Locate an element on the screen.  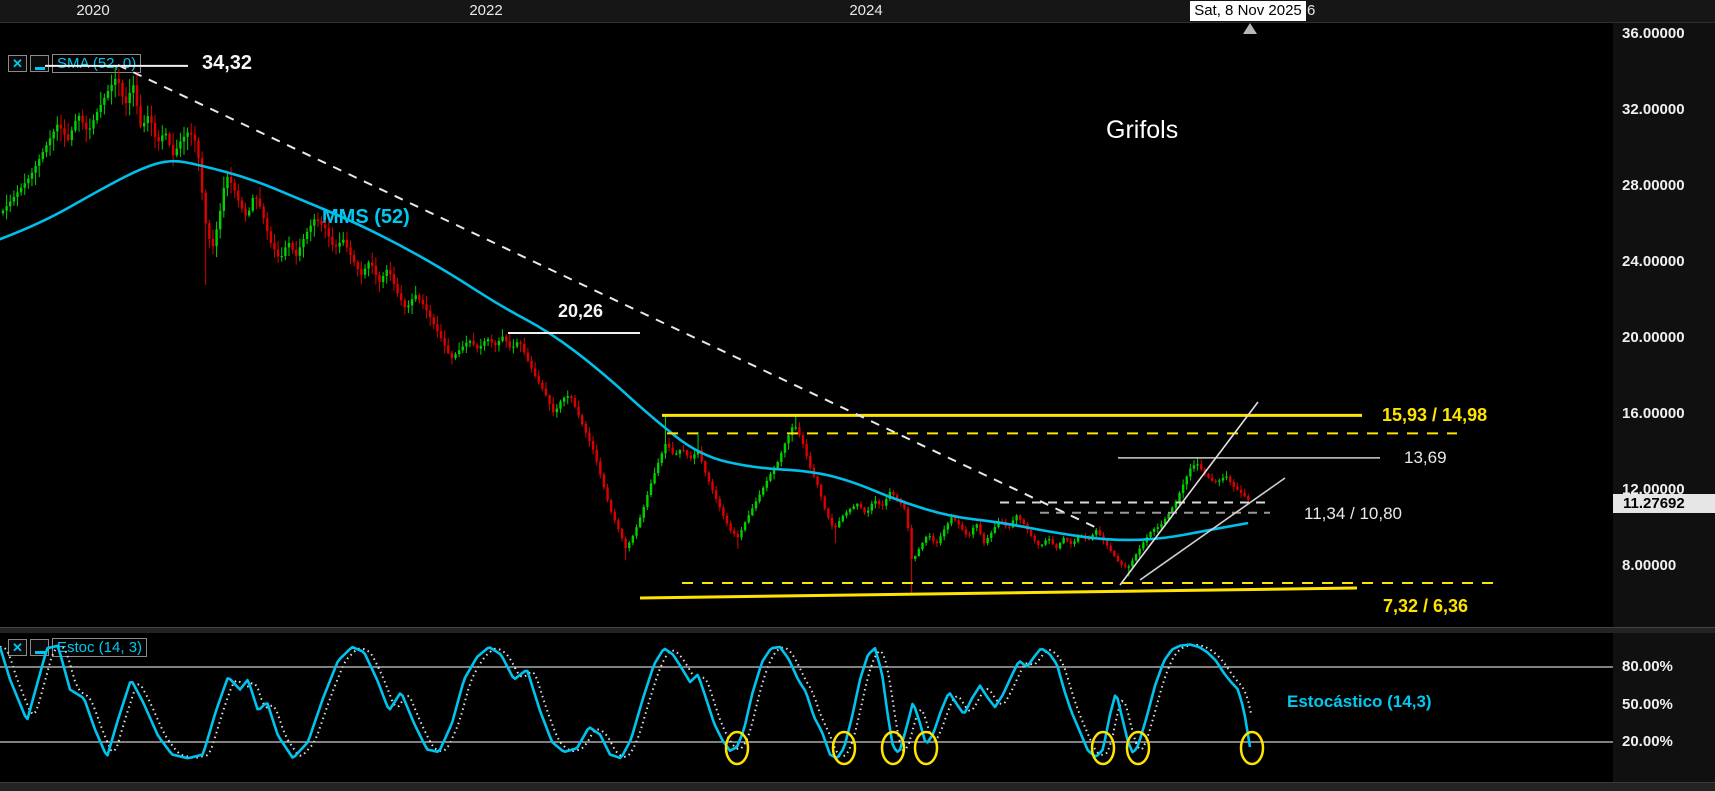
uptrend-shallow is located at coordinates (1212, 529).